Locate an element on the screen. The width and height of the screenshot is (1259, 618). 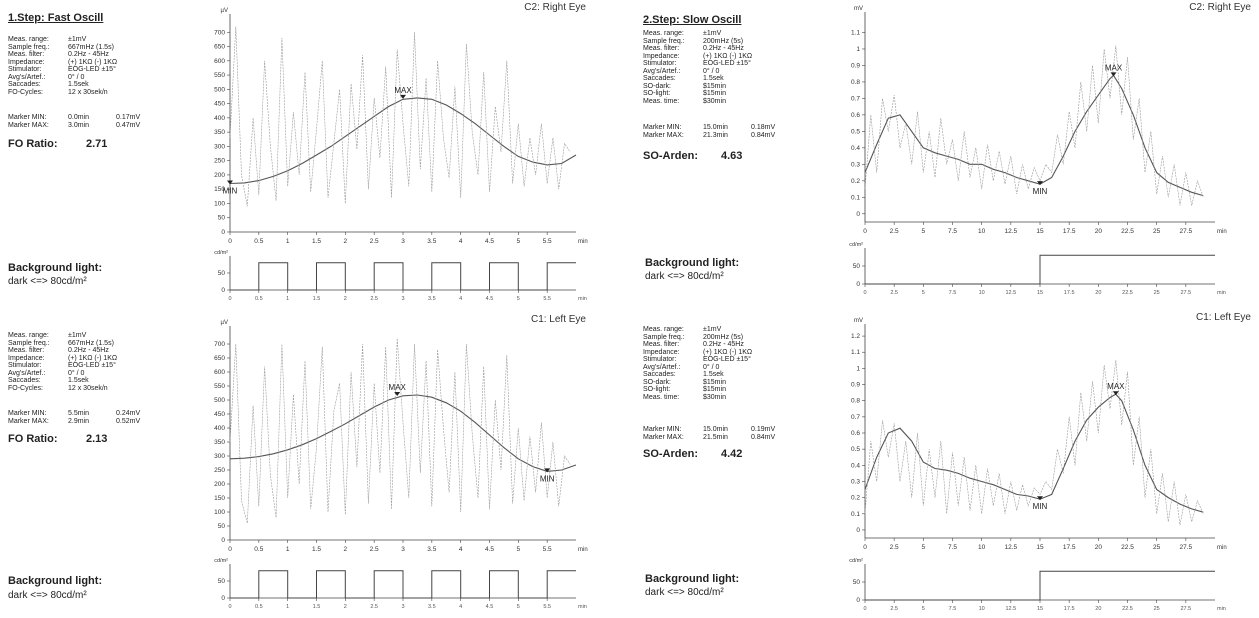
bg-x-tick-label: 4.5 is located at coordinates (490, 607).